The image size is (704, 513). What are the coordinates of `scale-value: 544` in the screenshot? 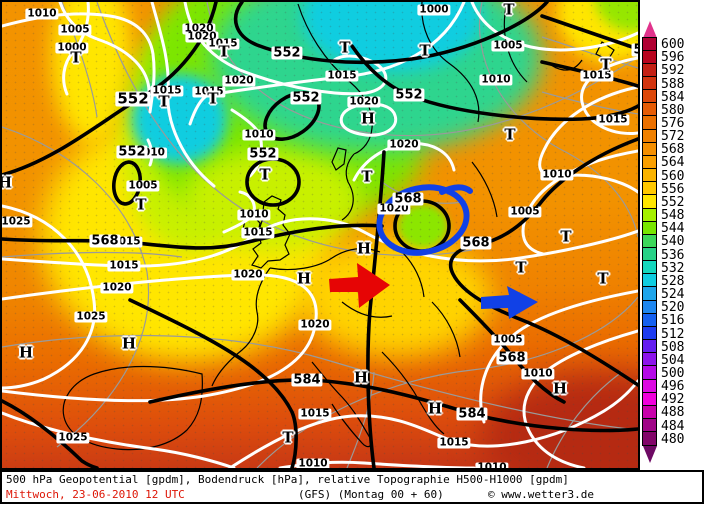 It's located at (673, 229).